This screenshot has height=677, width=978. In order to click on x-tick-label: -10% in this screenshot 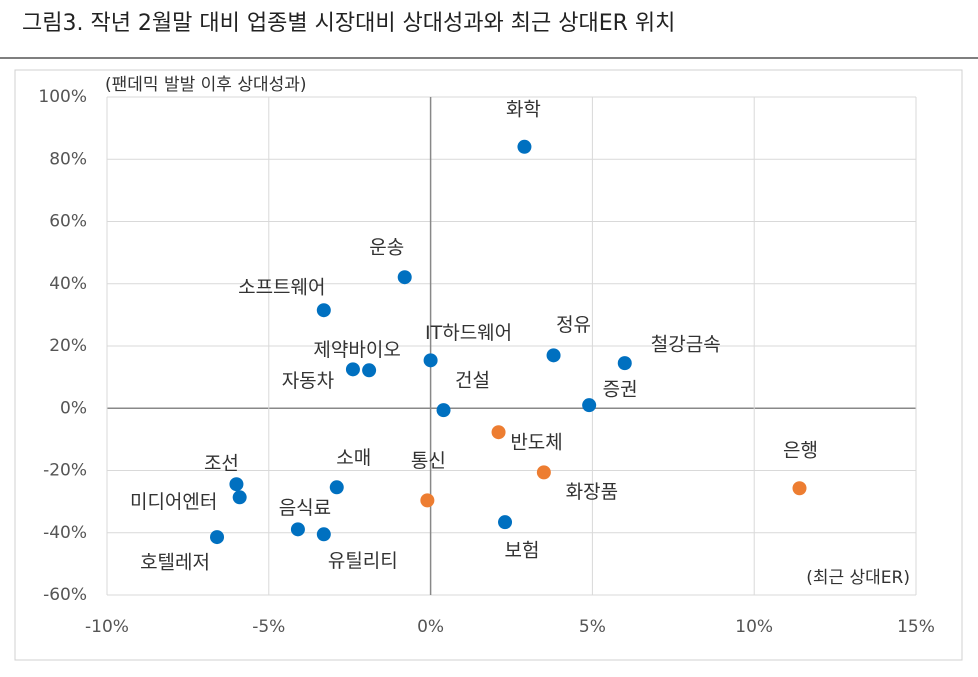, I will do `click(107, 627)`.